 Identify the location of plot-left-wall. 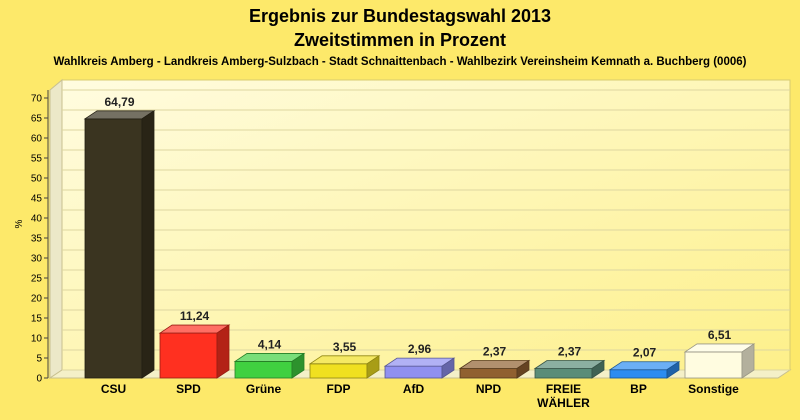
(56, 228).